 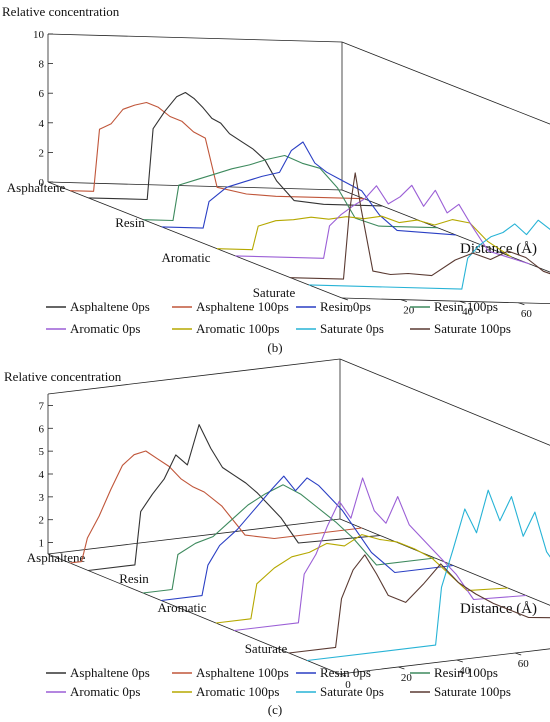 What do you see at coordinates (498, 609) in the screenshot?
I see `distance-axis-title: Distance (Å)` at bounding box center [498, 609].